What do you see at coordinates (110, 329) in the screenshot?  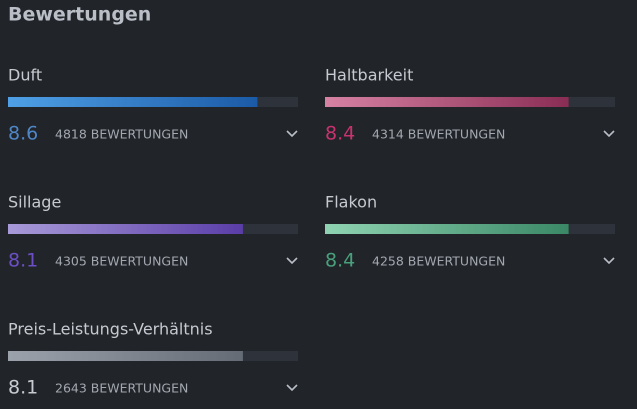 I see `rating-label: Preis-Leistungs-Verhältnis` at bounding box center [110, 329].